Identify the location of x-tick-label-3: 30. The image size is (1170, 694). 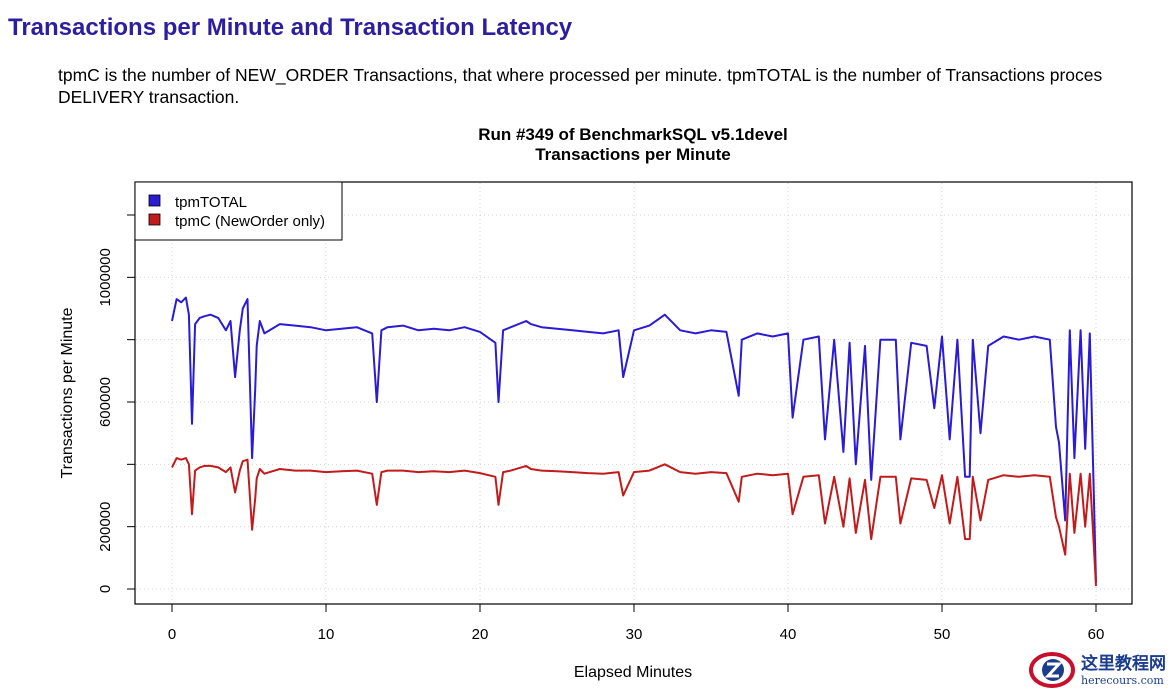
(634, 634).